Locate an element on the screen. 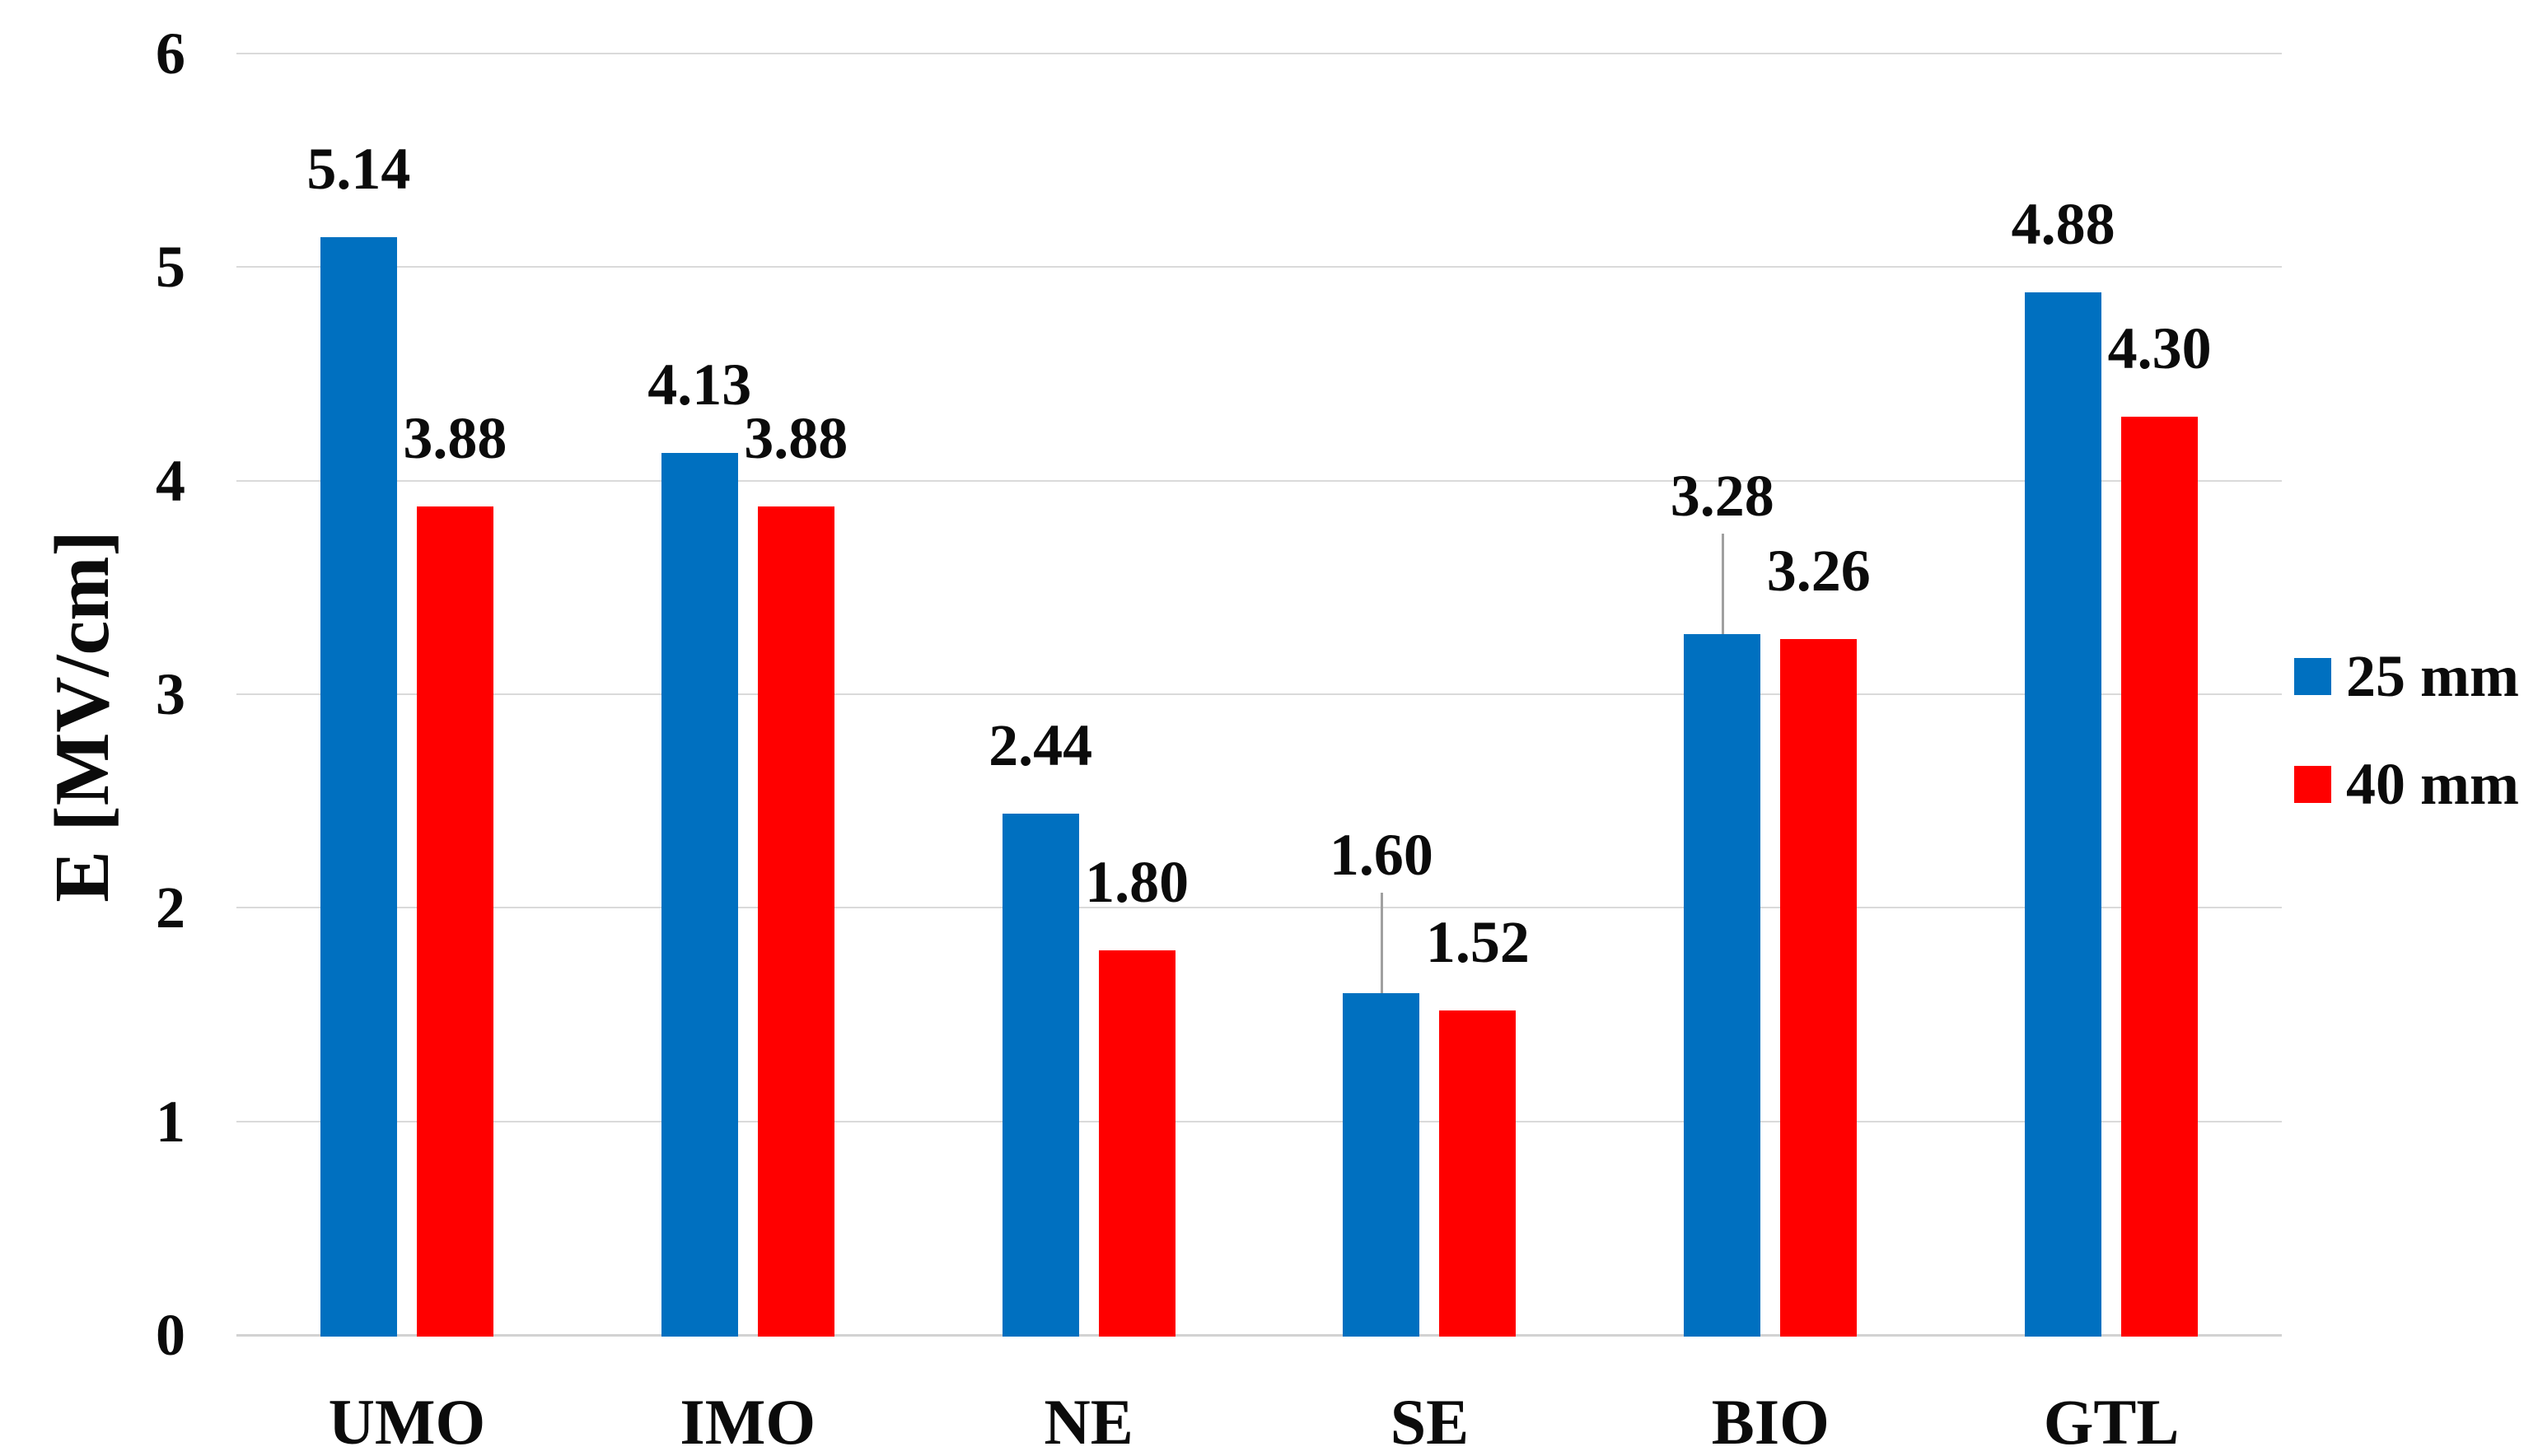 This screenshot has width=2538, height=1456. category-label-NE: NE is located at coordinates (1088, 1421).